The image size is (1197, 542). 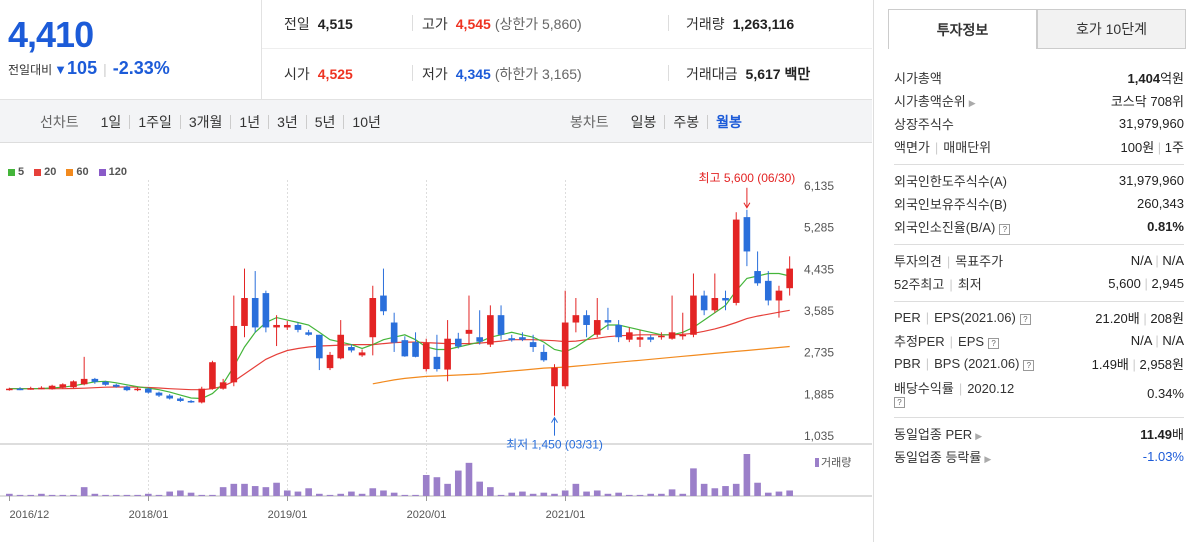 What do you see at coordinates (1039, 340) in the screenshot?
I see `info-row: 추정PER | EPS? N/A | N/A` at bounding box center [1039, 340].